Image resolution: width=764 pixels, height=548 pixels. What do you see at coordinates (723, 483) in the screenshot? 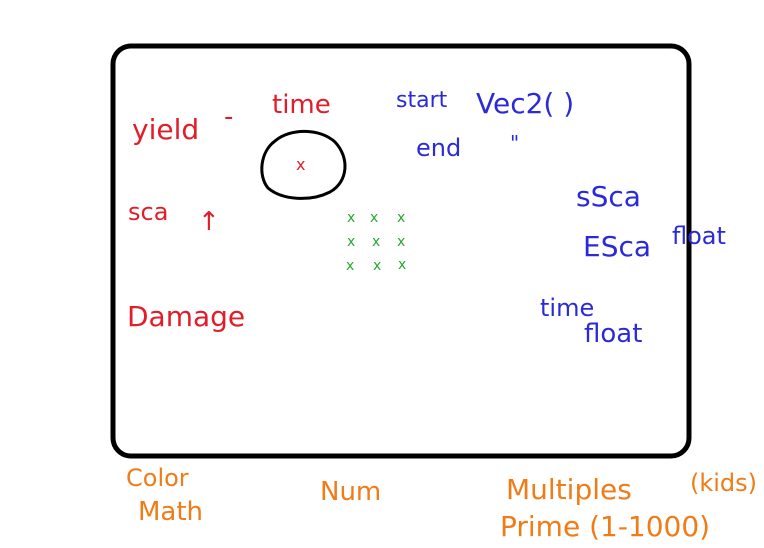
I see `note-kids: (kids)` at bounding box center [723, 483].